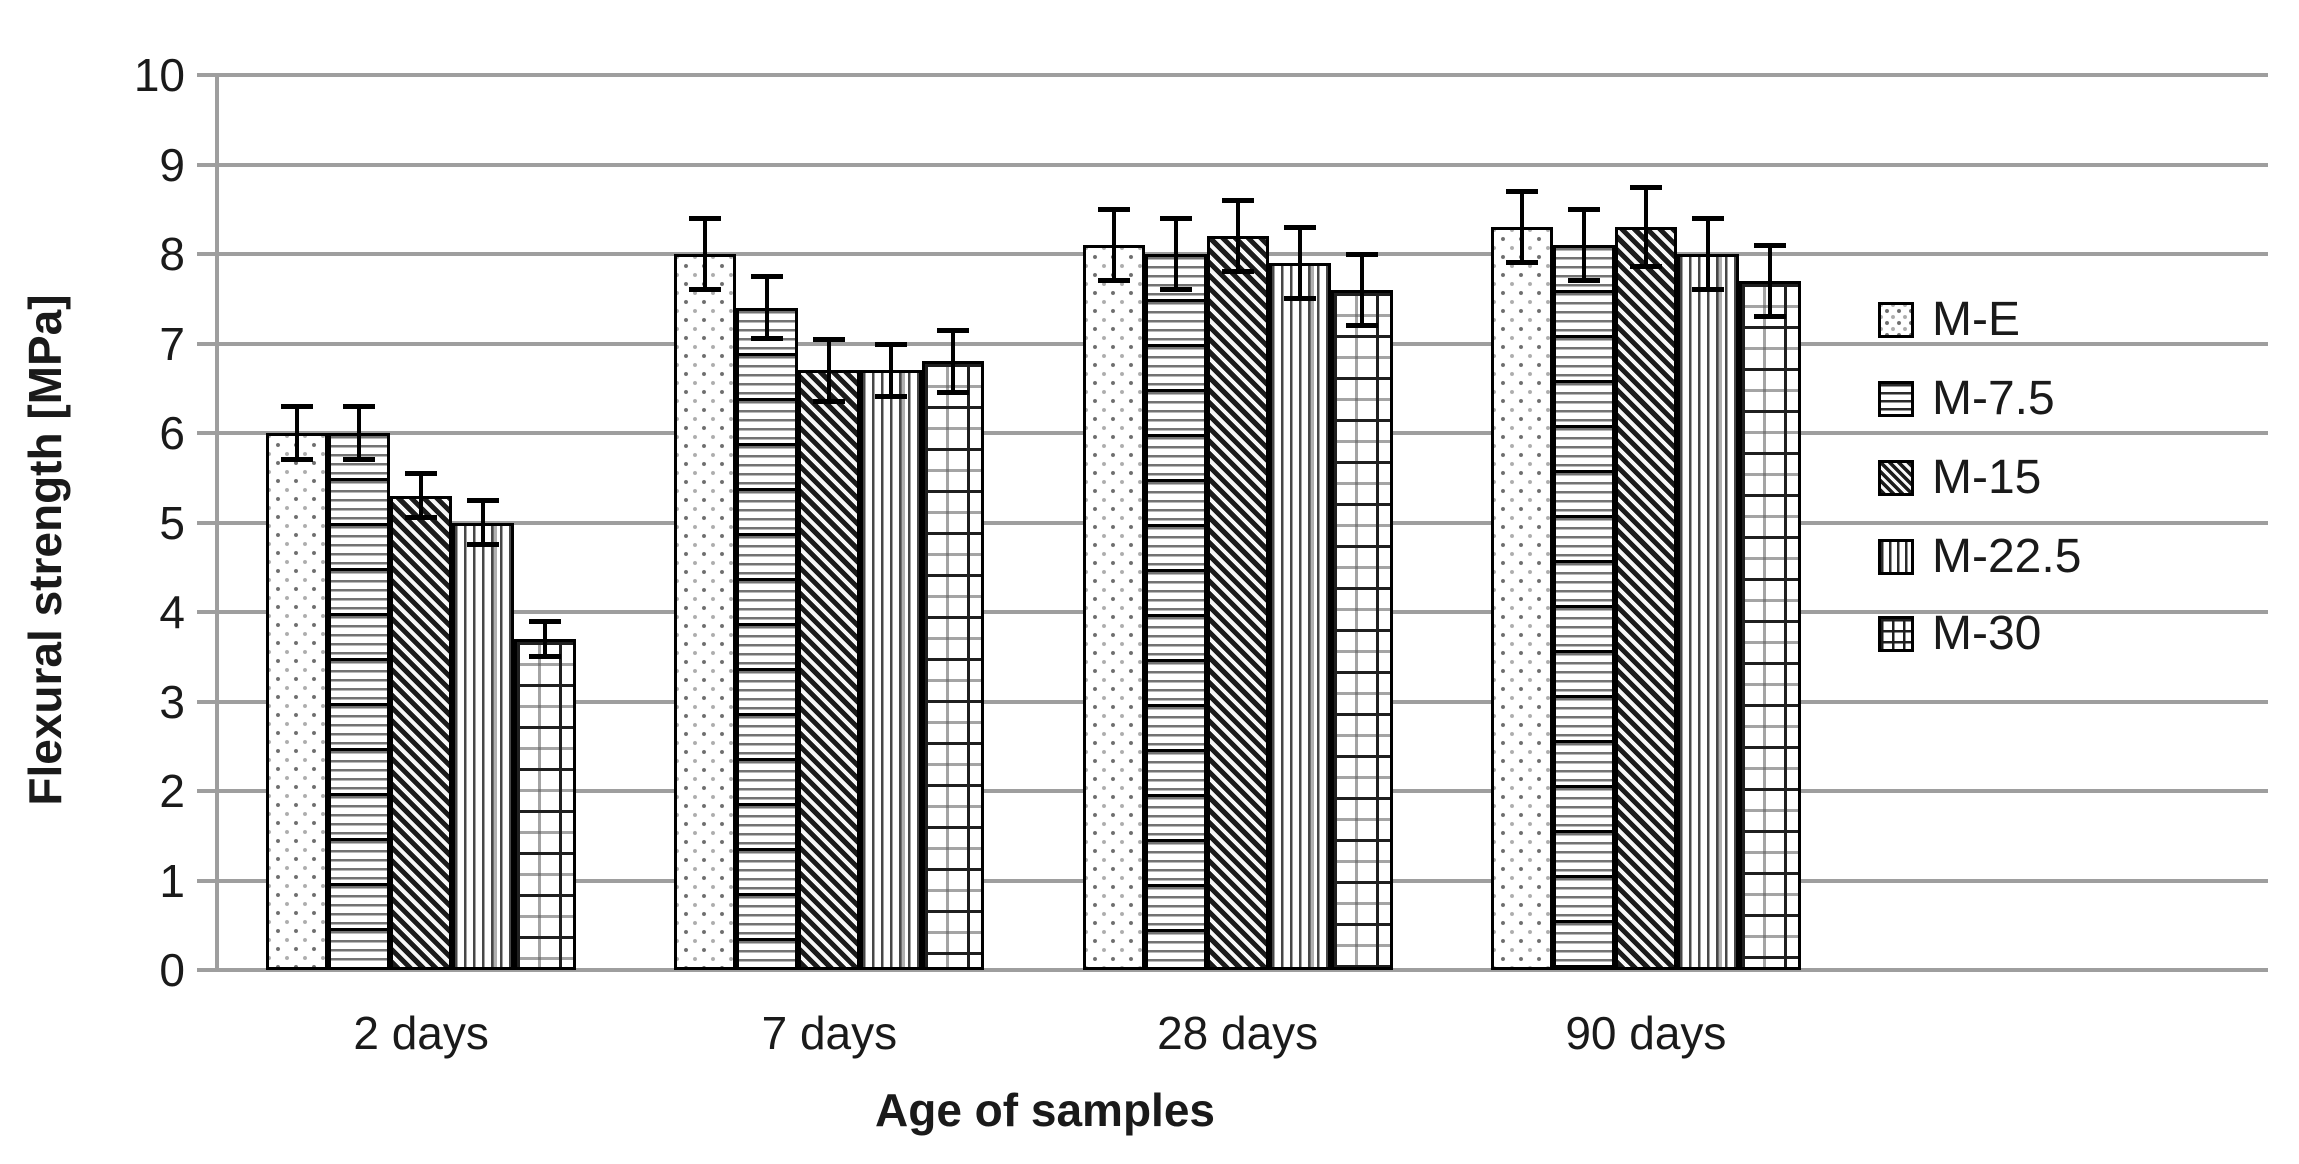 The height and width of the screenshot is (1164, 2299). Describe the element at coordinates (172, 701) in the screenshot. I see `y-tick-label: 3` at that location.